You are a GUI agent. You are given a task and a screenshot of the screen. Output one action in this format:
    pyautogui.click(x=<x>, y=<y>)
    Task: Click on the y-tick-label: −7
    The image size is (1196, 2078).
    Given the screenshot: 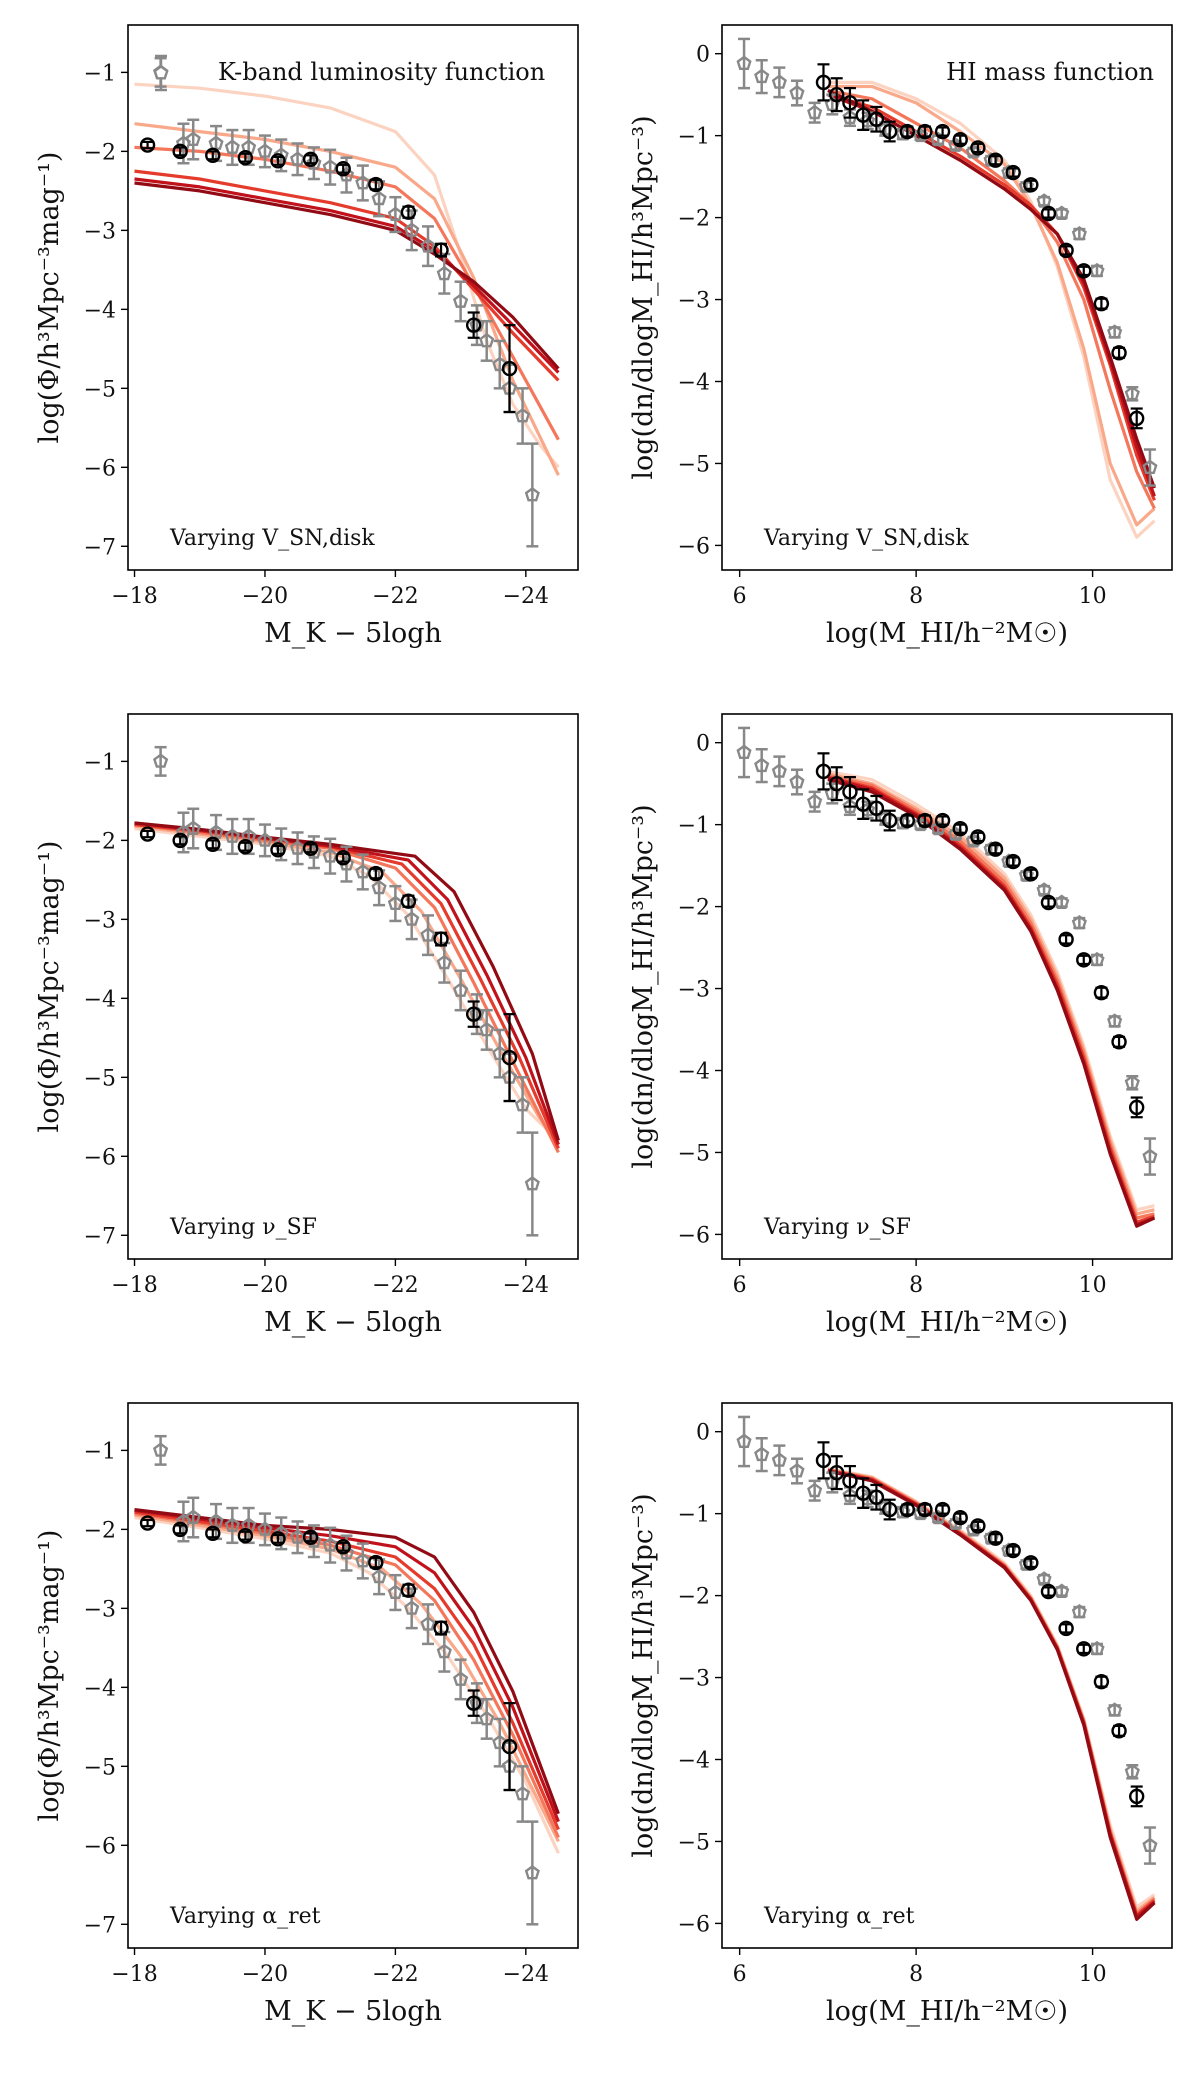 What is the action you would take?
    pyautogui.click(x=100, y=1236)
    